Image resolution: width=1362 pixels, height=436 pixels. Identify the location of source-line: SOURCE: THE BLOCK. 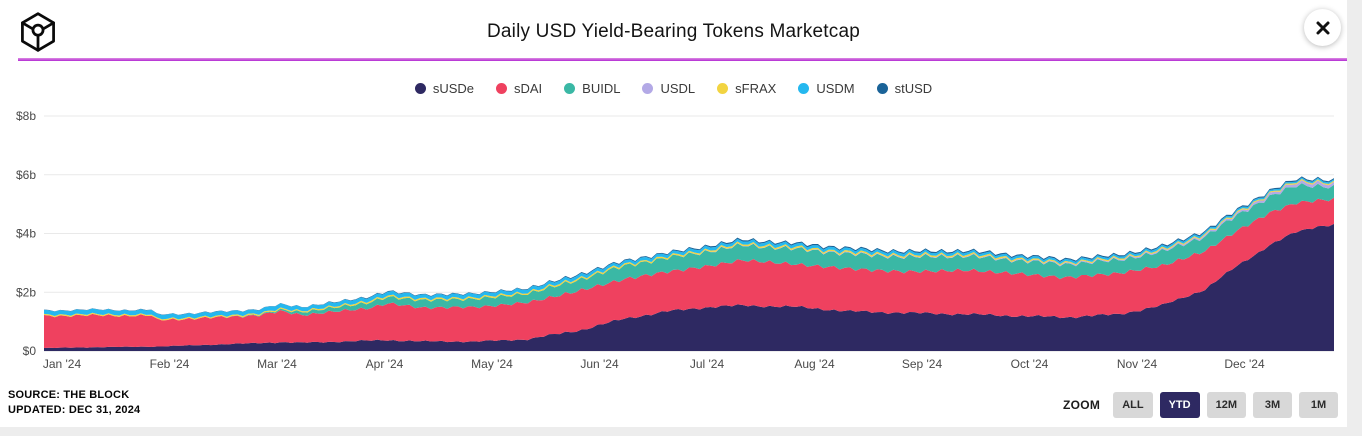
(69, 395).